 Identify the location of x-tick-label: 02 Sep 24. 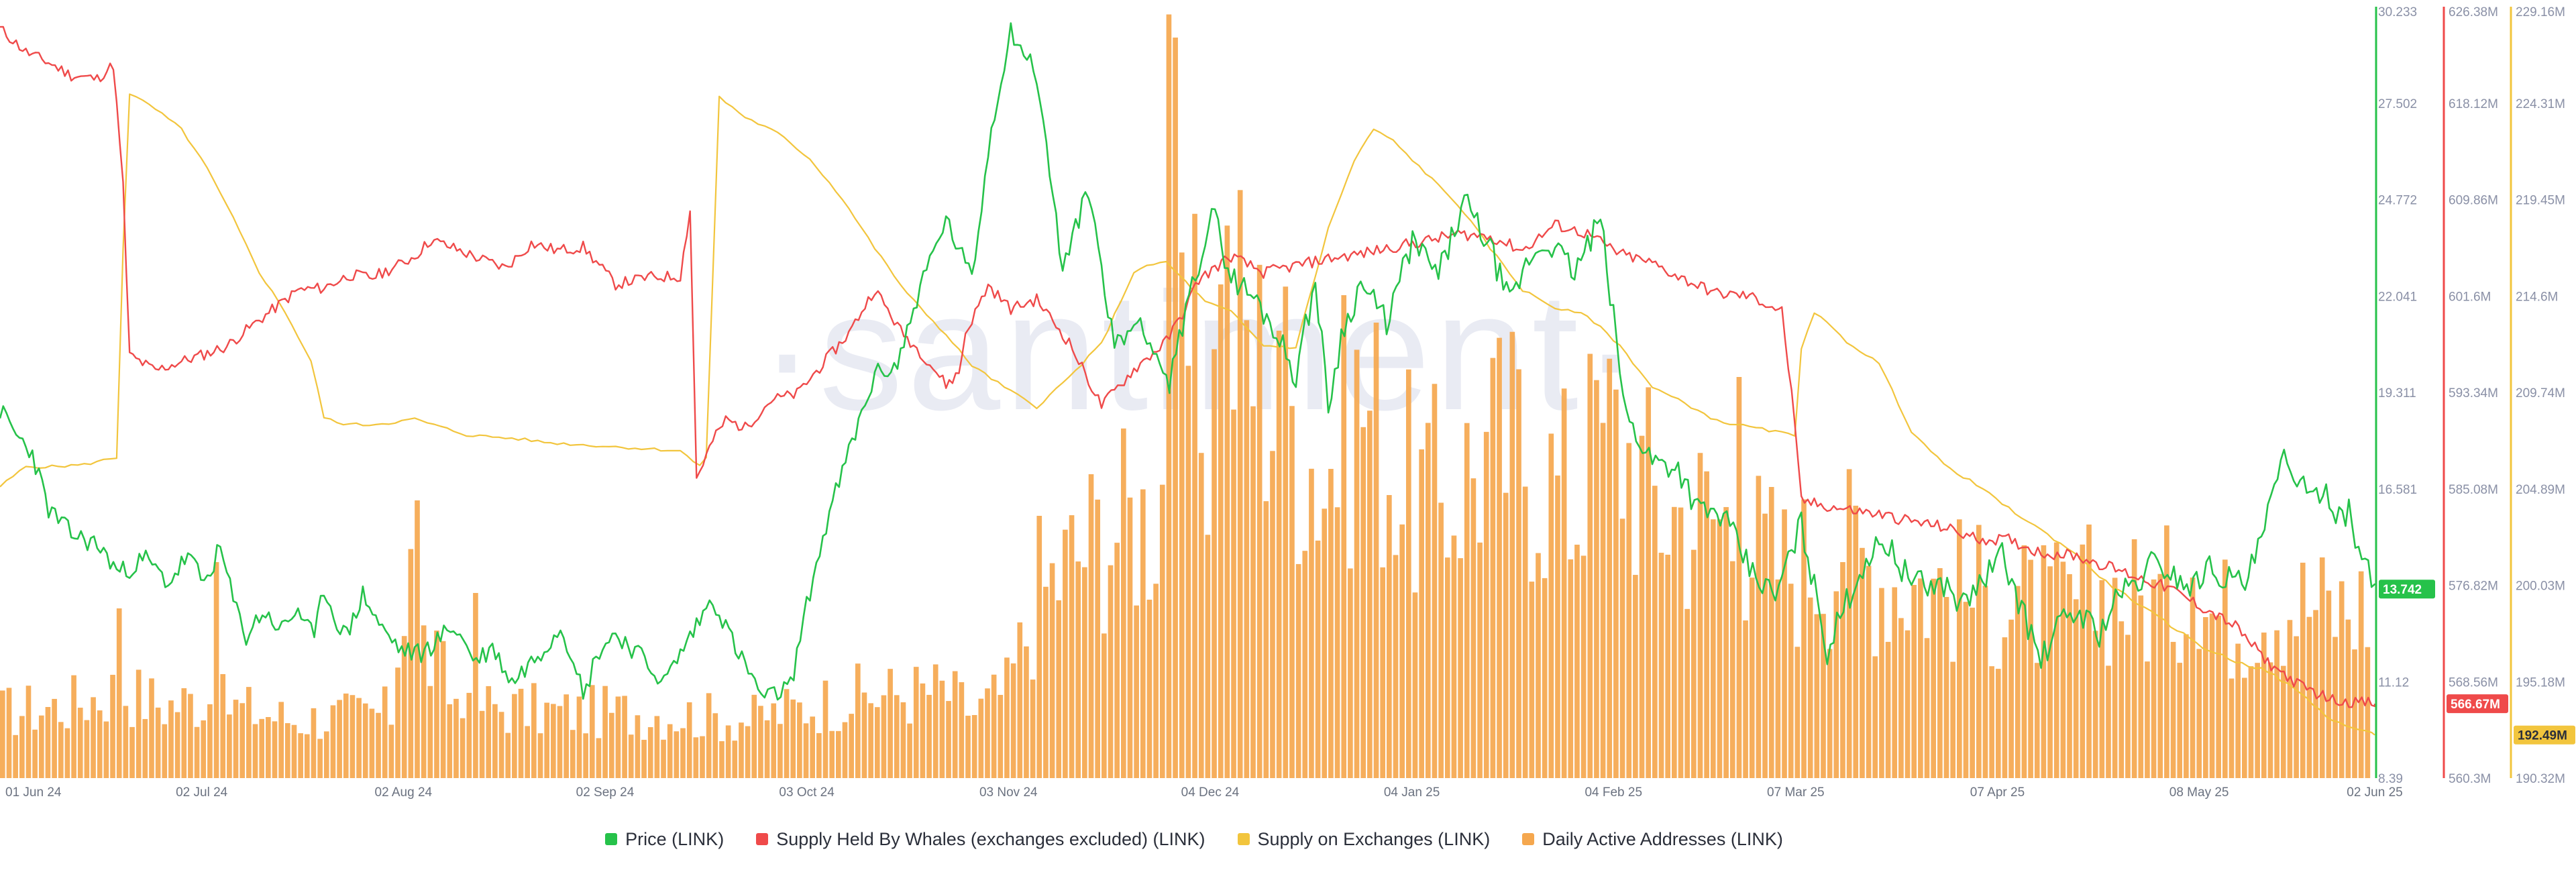
(605, 793).